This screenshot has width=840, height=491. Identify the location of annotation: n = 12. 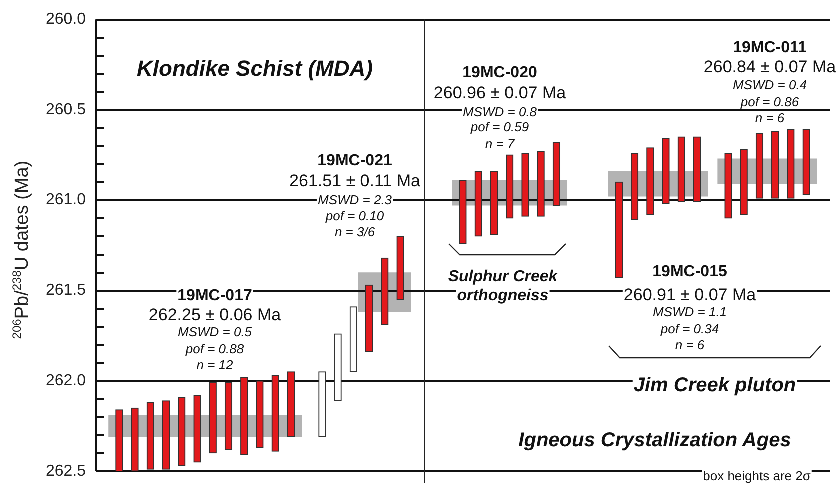
(215, 365).